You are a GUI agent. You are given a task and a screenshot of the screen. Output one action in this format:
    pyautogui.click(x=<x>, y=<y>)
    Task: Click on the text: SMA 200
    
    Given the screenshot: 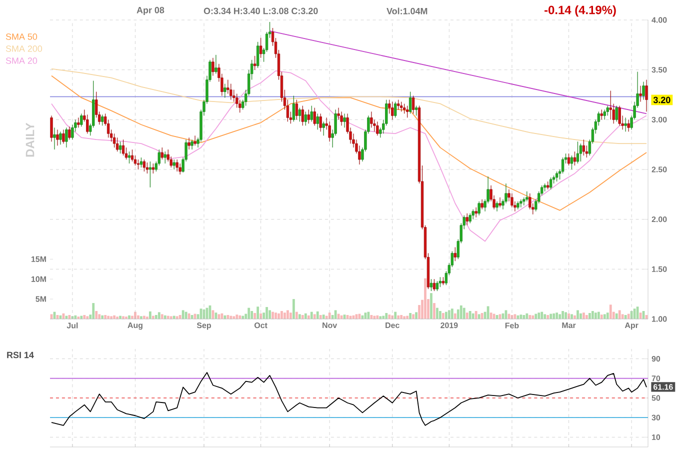 What is the action you would take?
    pyautogui.click(x=24, y=49)
    